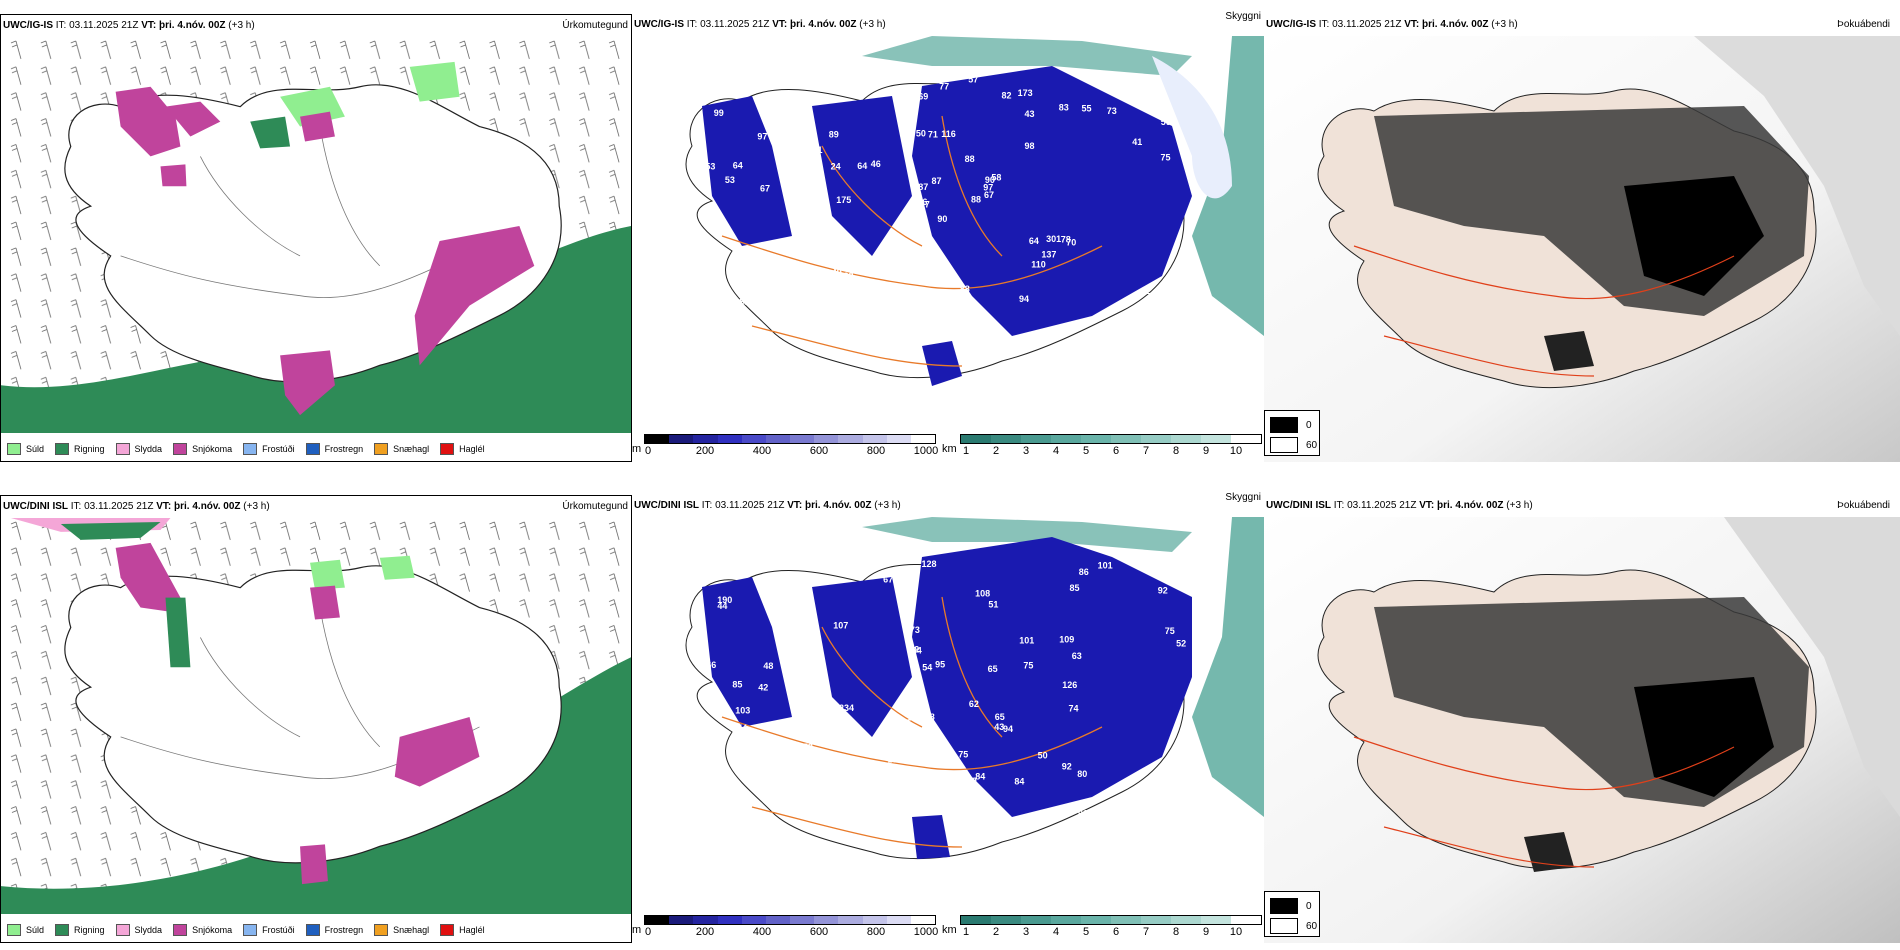  Describe the element at coordinates (1173, 812) in the screenshot. I see `cloud-value-label: 214` at that location.